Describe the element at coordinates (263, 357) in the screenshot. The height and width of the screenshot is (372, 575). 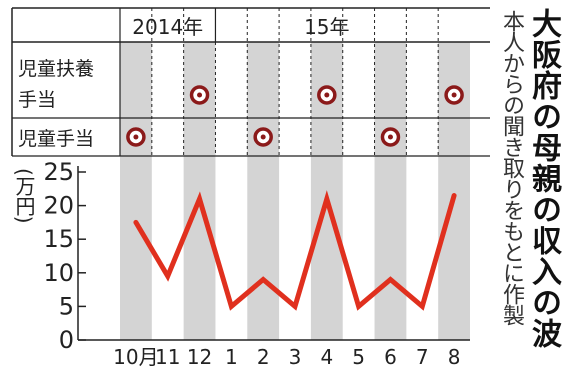
I see `x-tick-label: 2` at that location.